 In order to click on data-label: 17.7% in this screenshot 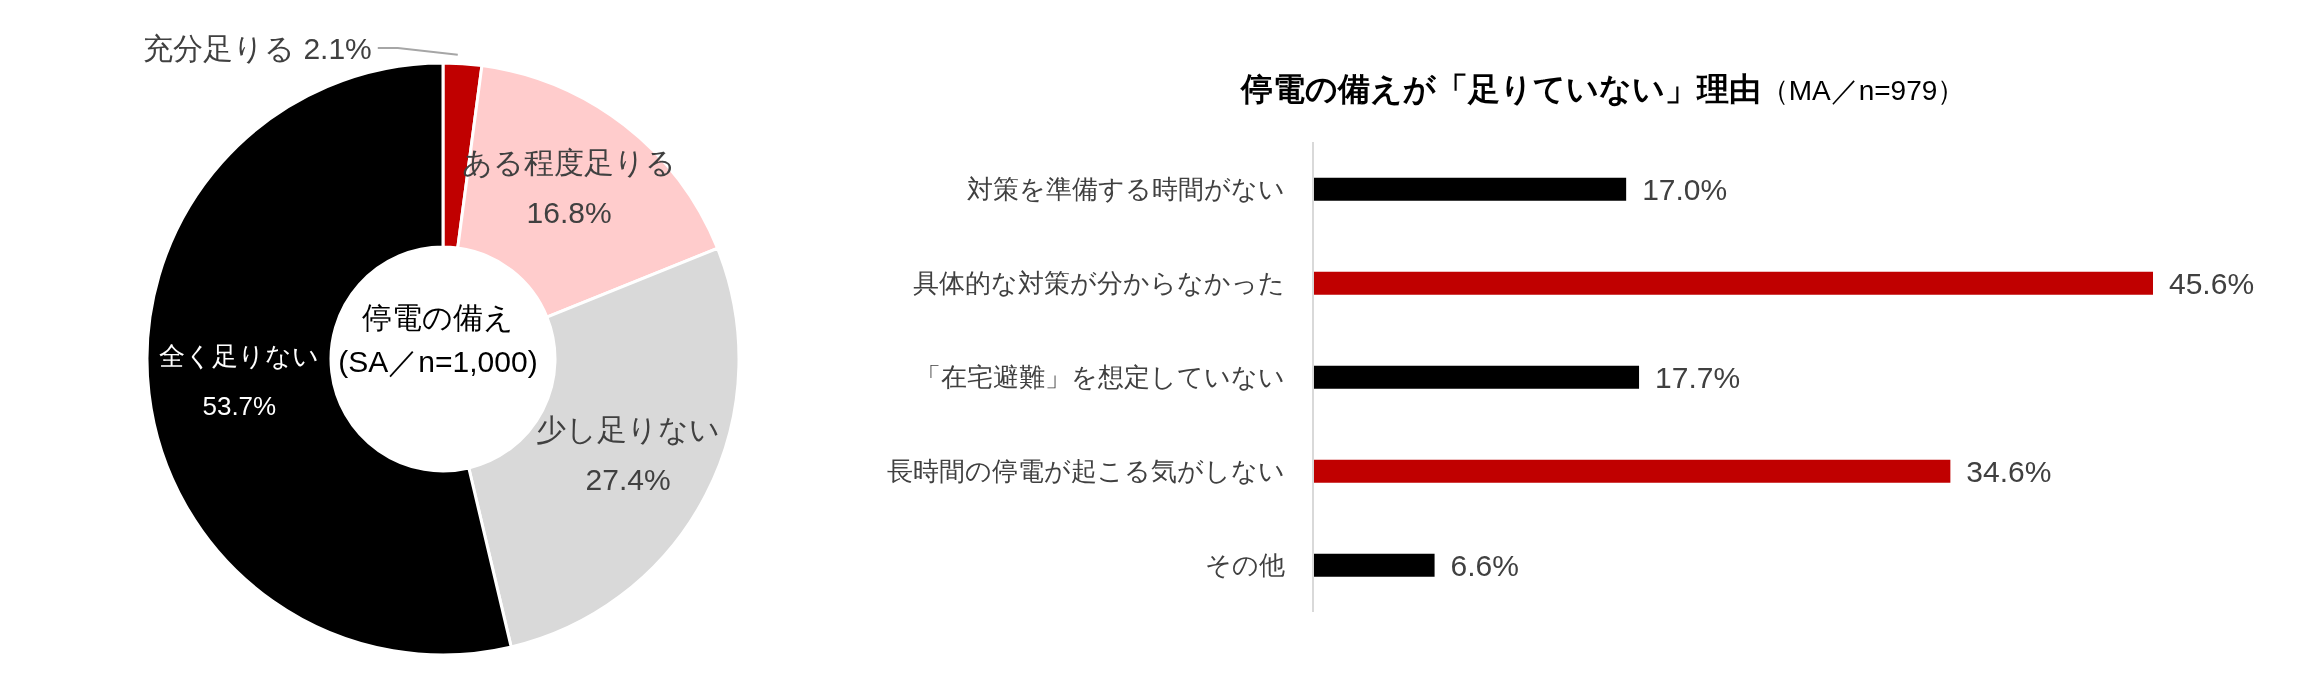, I will do `click(1698, 377)`.